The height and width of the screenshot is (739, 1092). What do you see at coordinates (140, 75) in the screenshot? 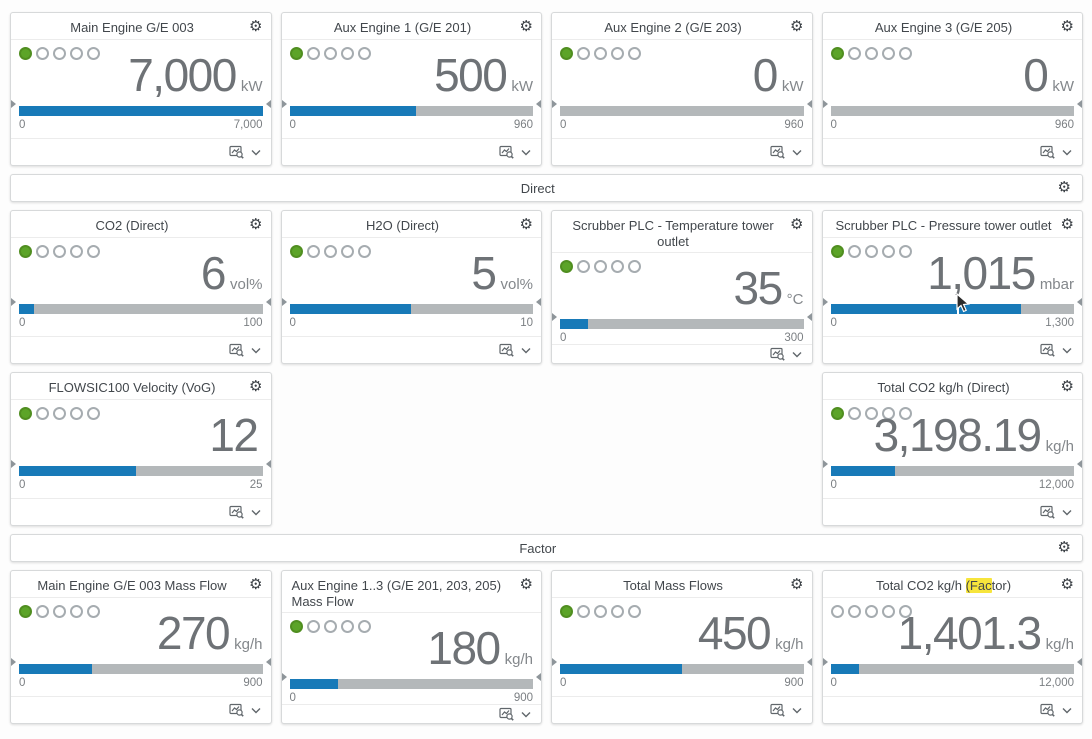
I see `value-row: 7,000 kW` at bounding box center [140, 75].